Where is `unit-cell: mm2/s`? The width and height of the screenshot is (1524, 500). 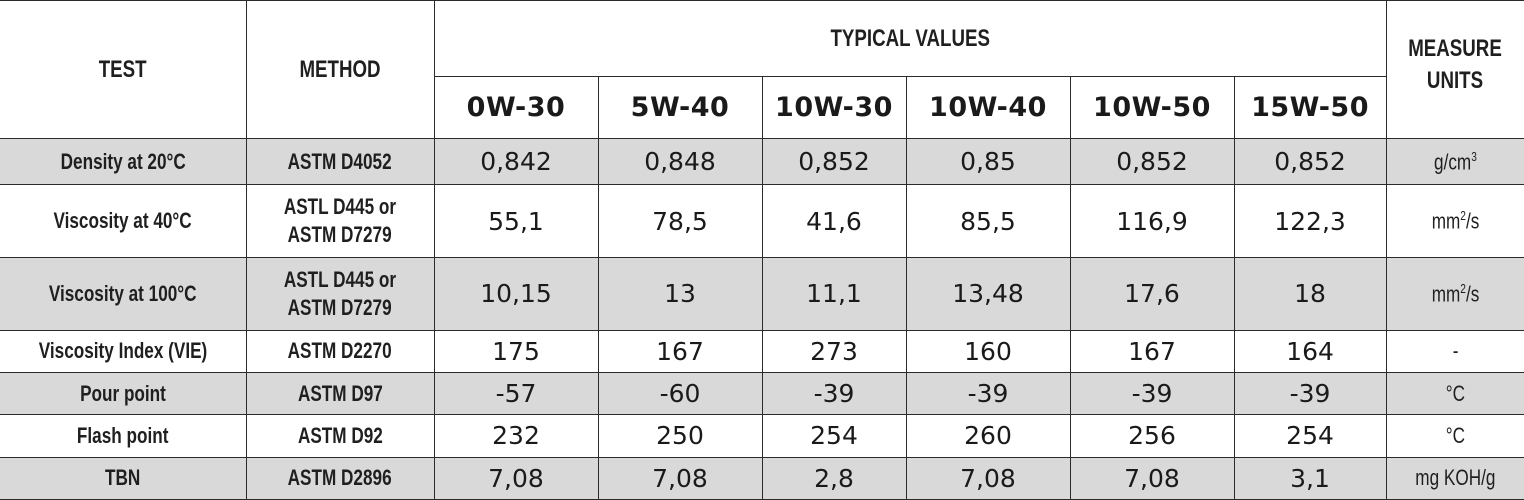 unit-cell: mm2/s is located at coordinates (1454, 293).